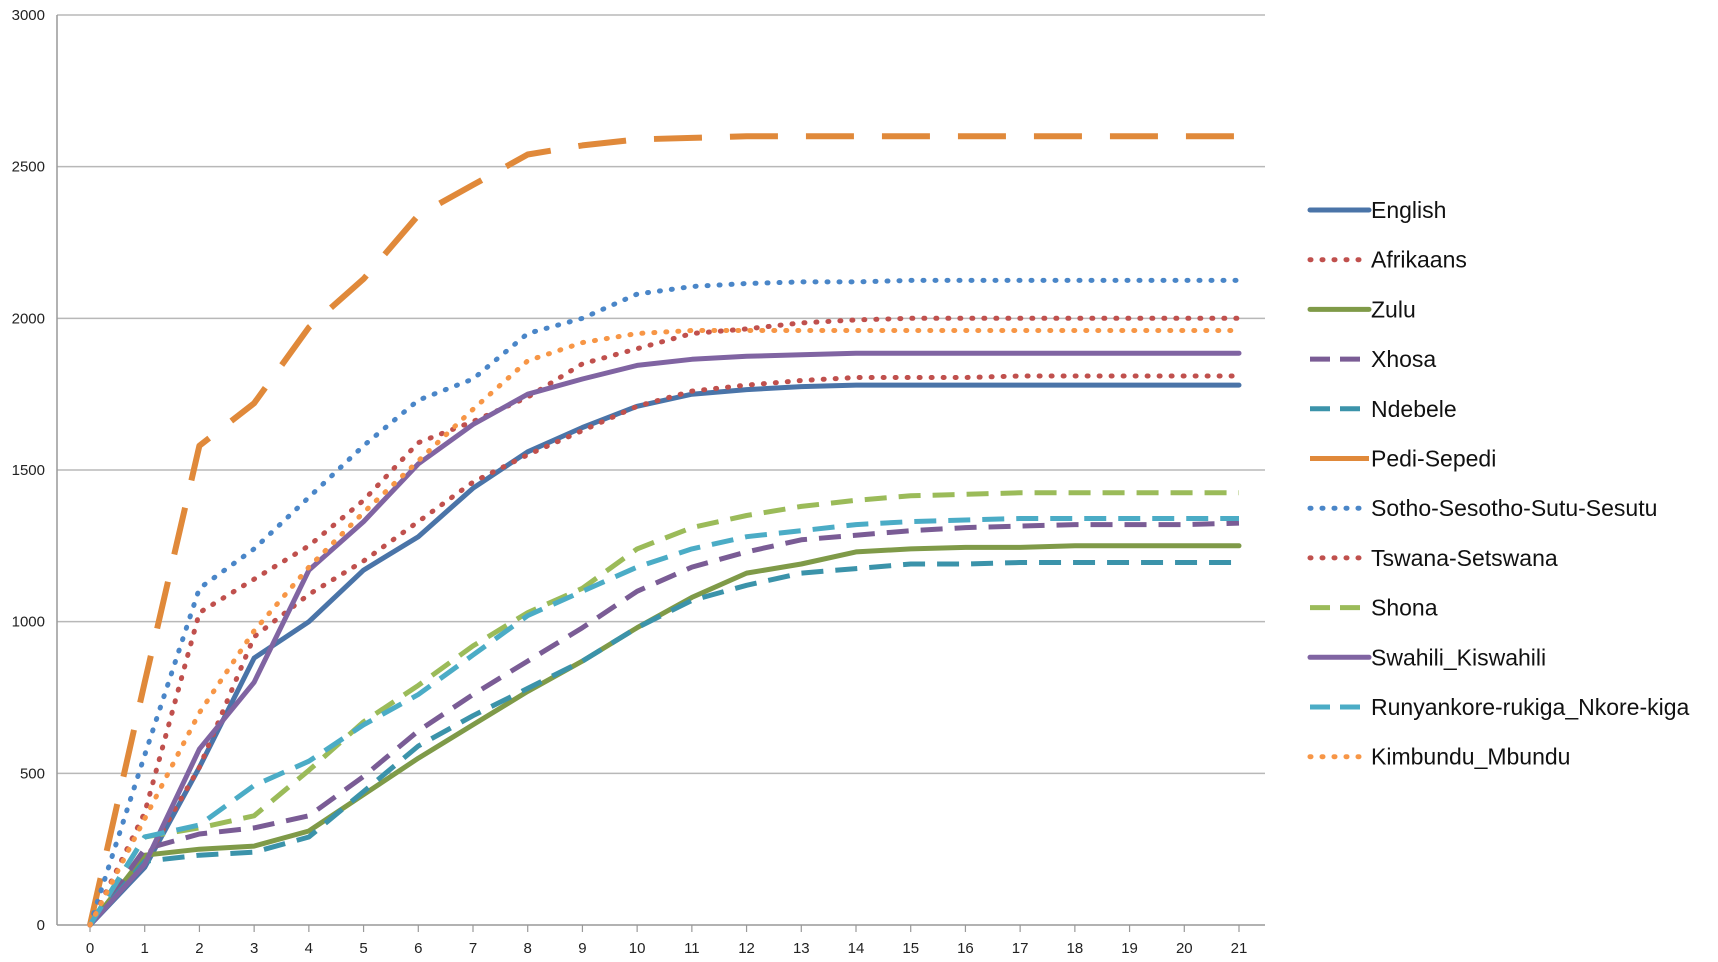 The height and width of the screenshot is (962, 1718). What do you see at coordinates (1075, 948) in the screenshot?
I see `x-tick-label: 18` at bounding box center [1075, 948].